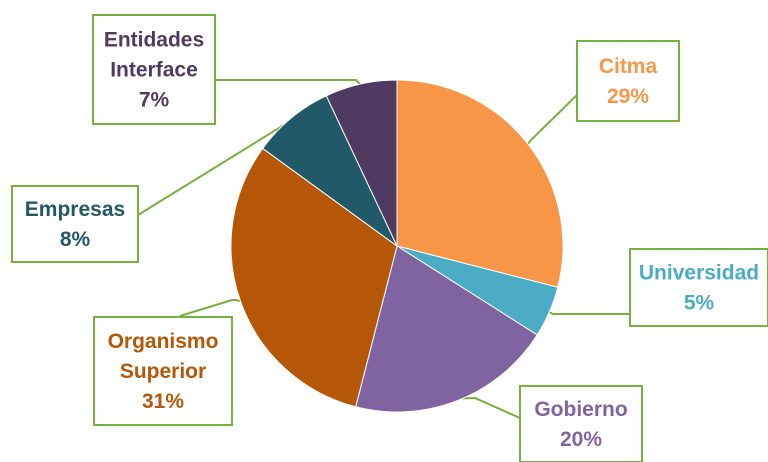 This screenshot has width=768, height=462. Describe the element at coordinates (480, 183) in the screenshot. I see `pie-slice-citma` at that location.